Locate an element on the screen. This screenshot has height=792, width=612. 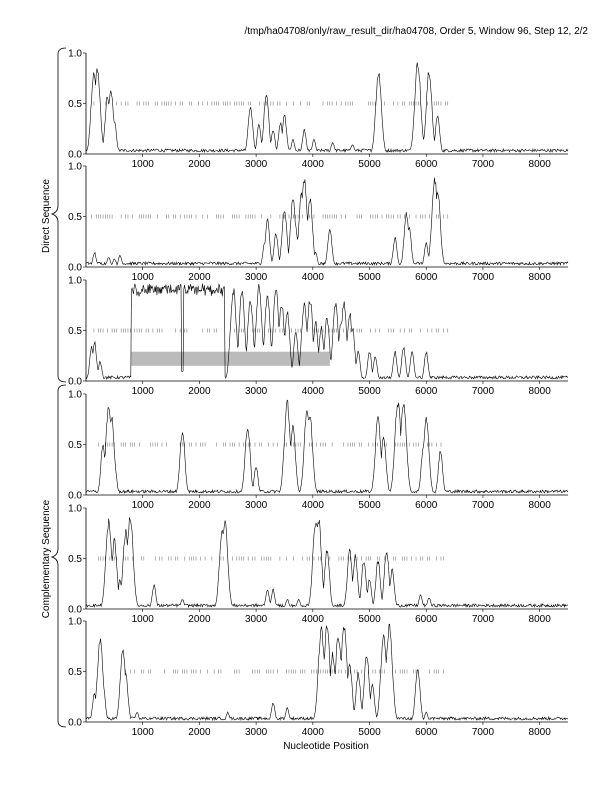
highlight-band is located at coordinates (230, 358).